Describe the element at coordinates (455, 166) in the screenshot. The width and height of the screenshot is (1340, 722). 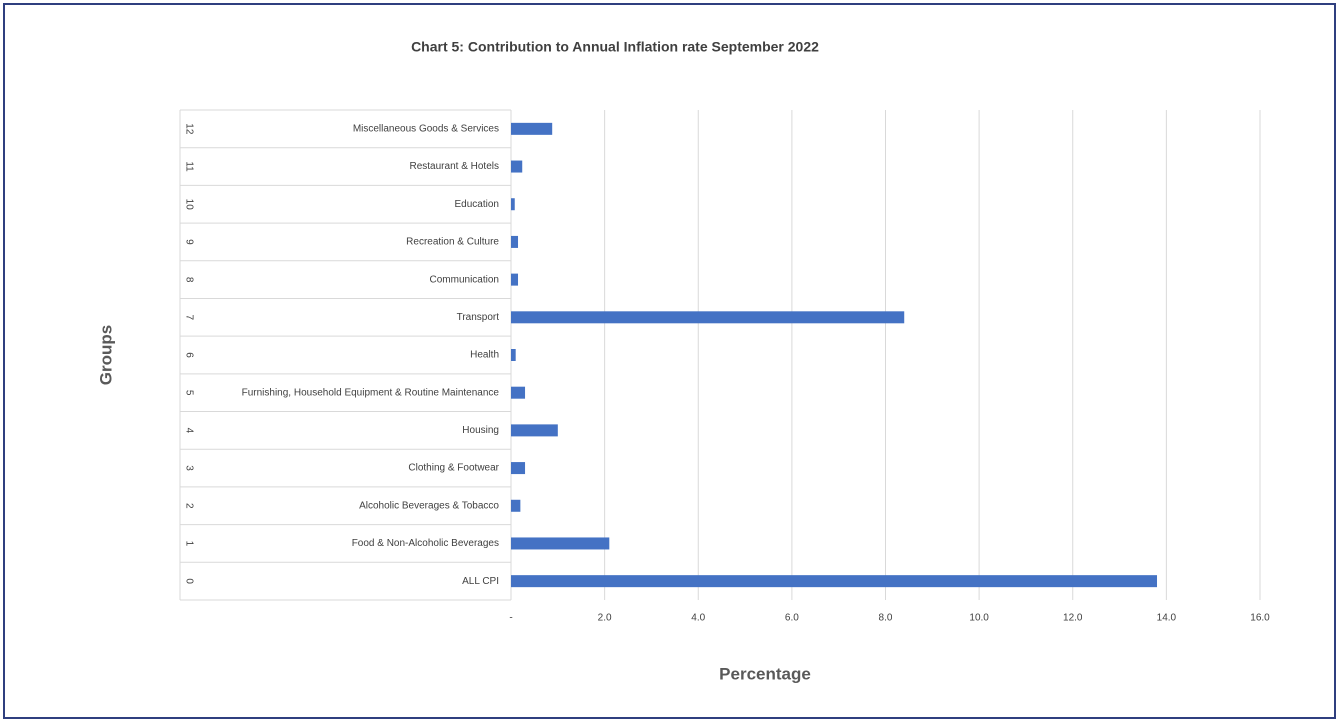
I see `y-tick-label: Restaurant & Hotels` at that location.